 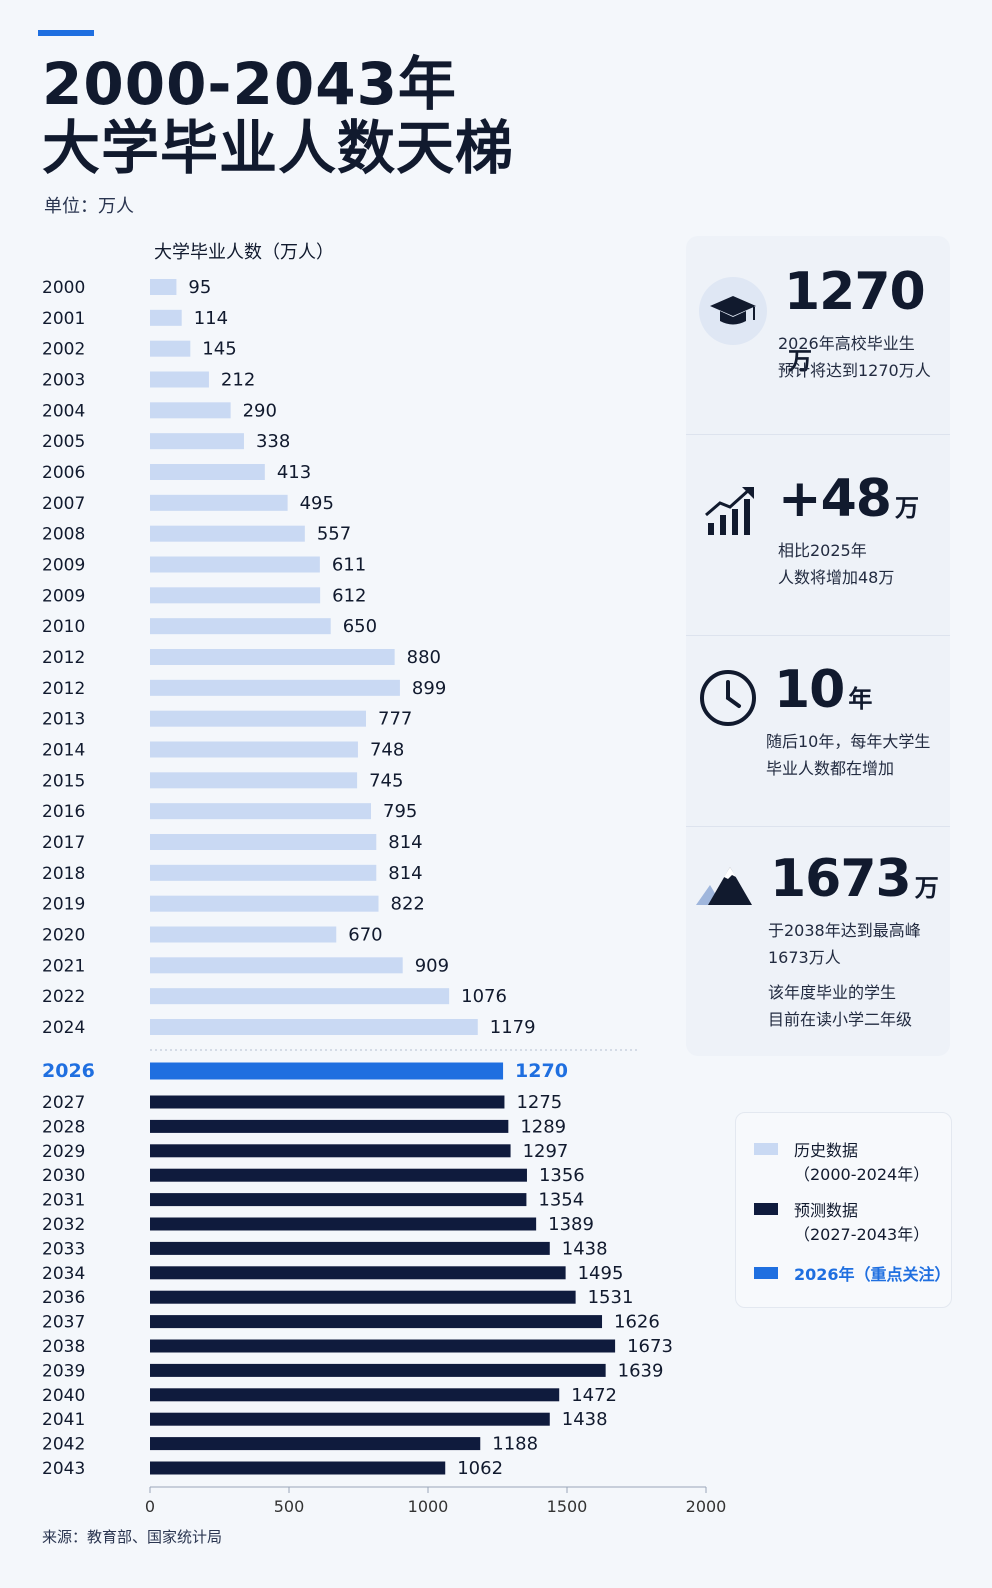 What do you see at coordinates (63, 411) in the screenshot?
I see `year-label: 2004` at bounding box center [63, 411].